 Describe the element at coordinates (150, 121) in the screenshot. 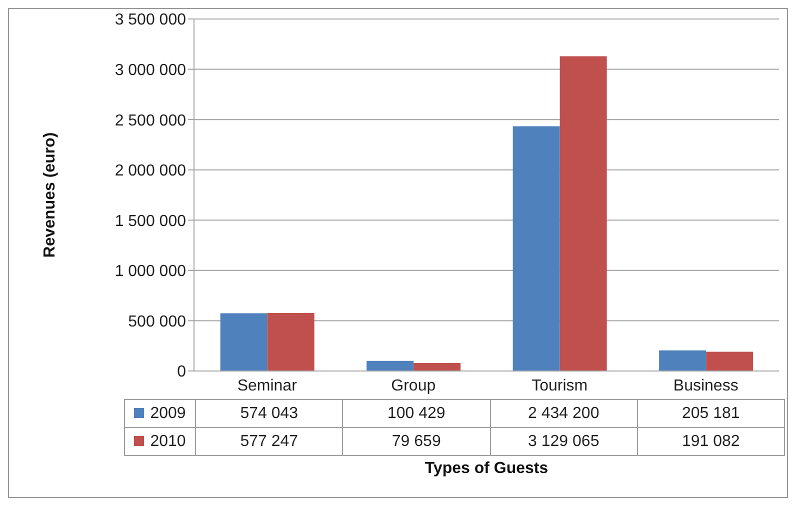

I see `y-tick-label: 2 500 000` at that location.